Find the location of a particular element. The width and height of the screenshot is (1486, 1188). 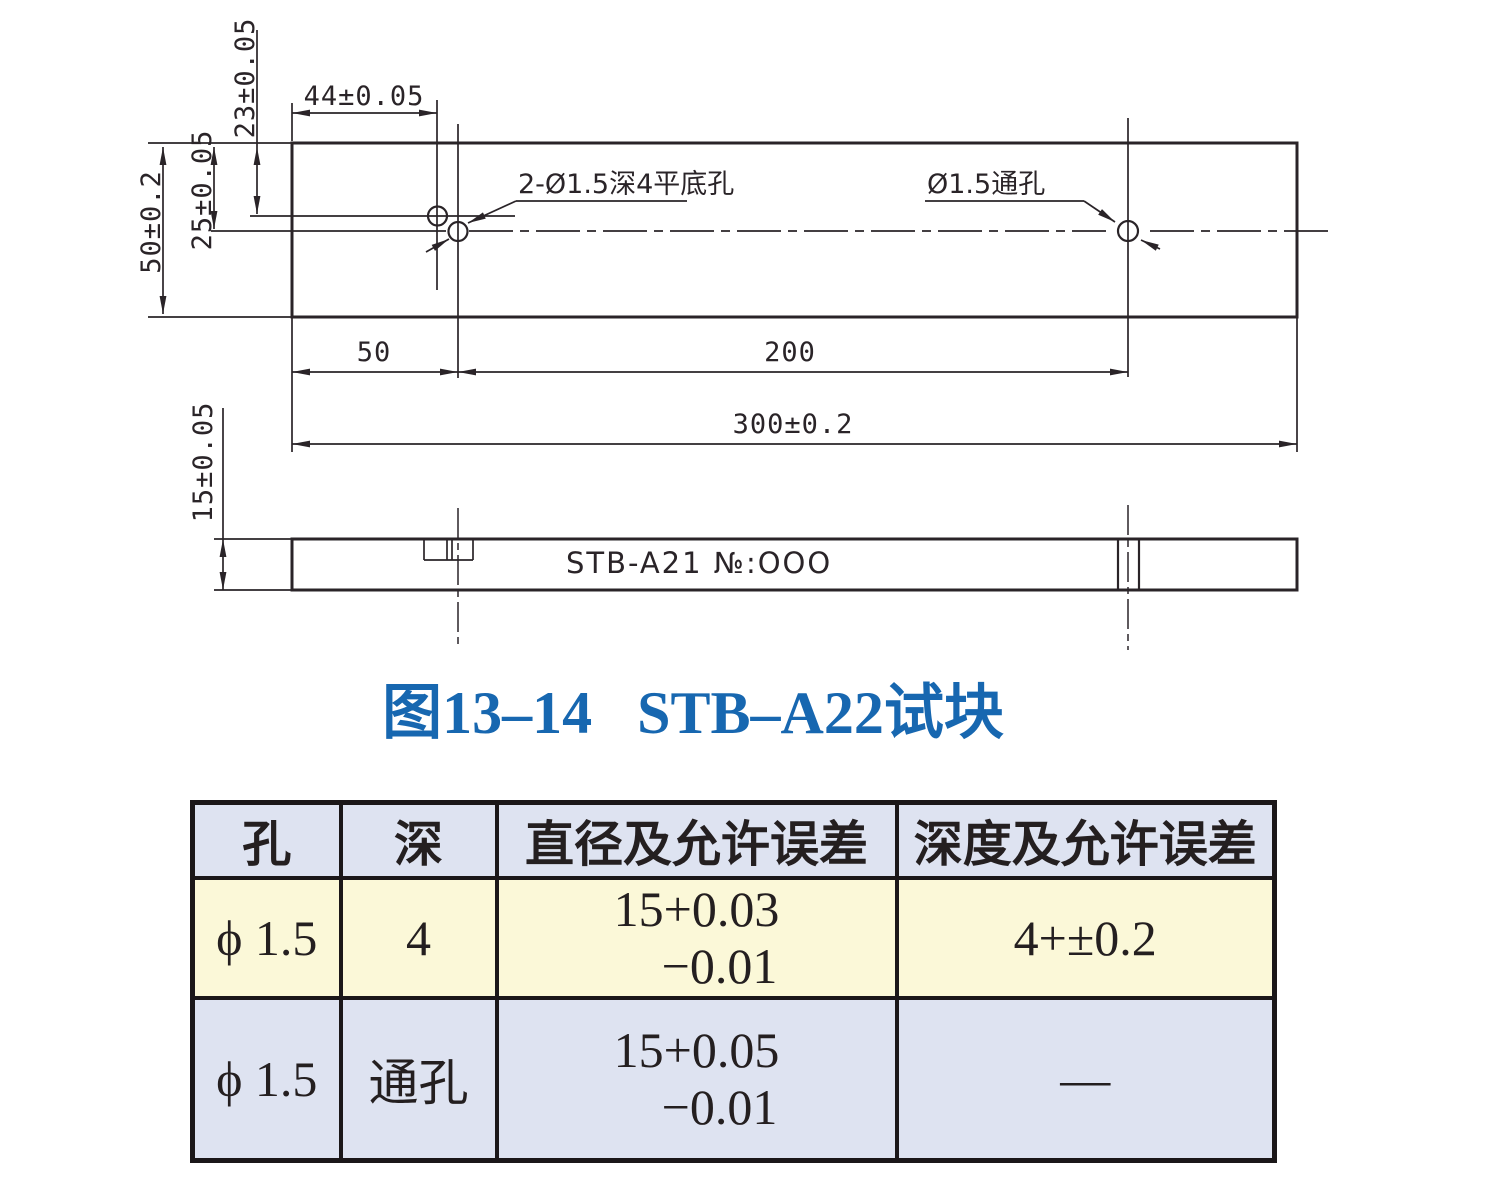

dim-50: 50 is located at coordinates (374, 352).